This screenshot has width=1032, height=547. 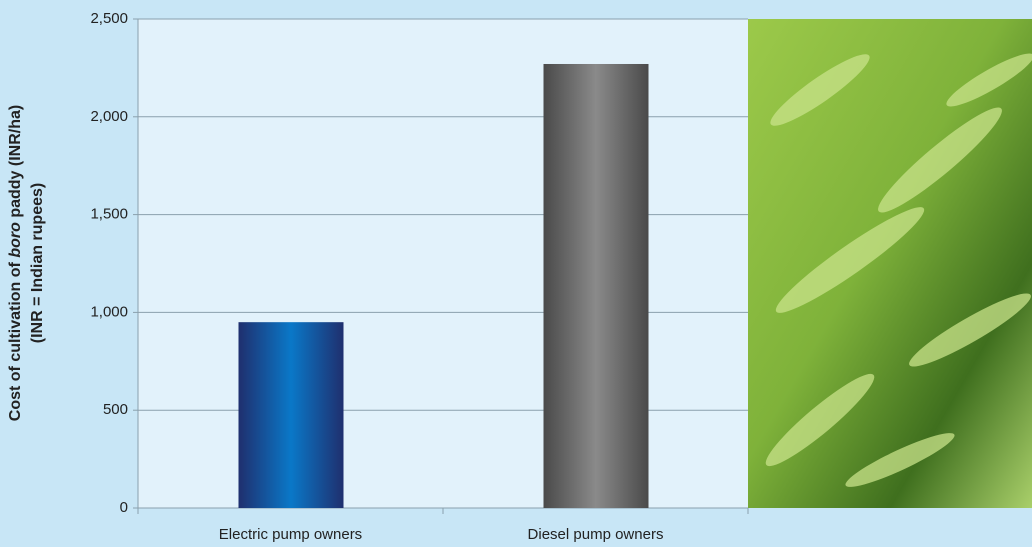 What do you see at coordinates (109, 311) in the screenshot?
I see `y-tick-label: 1,000` at bounding box center [109, 311].